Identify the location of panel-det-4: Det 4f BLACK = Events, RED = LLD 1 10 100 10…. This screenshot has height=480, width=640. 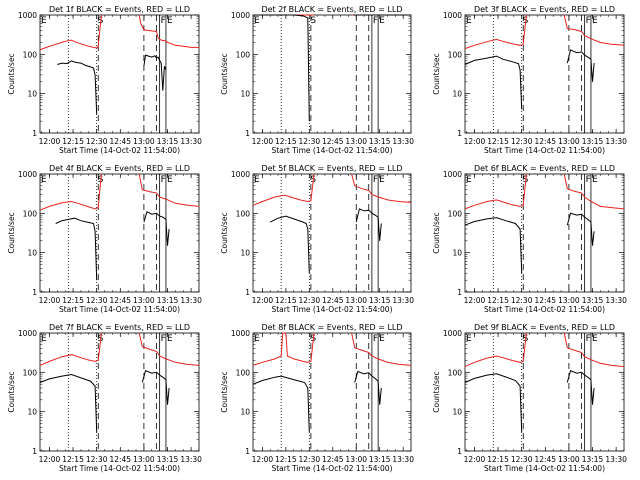
(104, 239).